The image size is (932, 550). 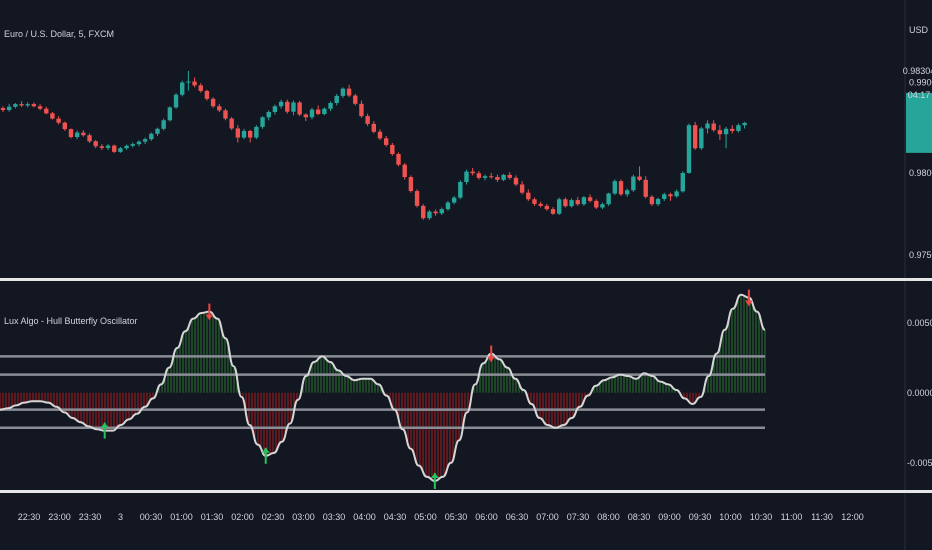 I want to click on time-tick-label: 07:00, so click(x=547, y=517).